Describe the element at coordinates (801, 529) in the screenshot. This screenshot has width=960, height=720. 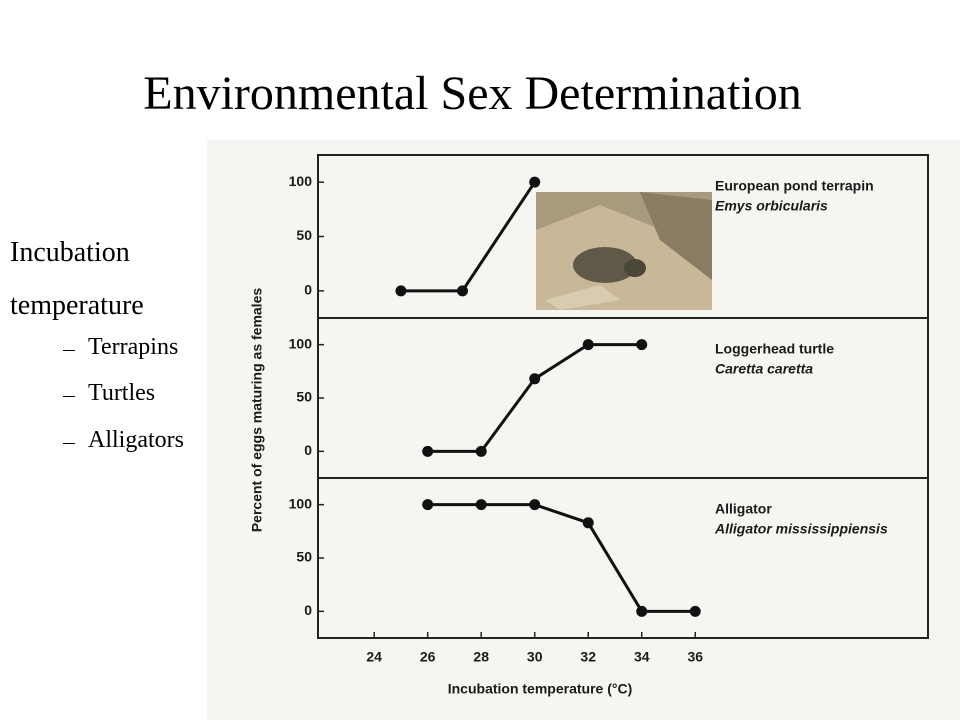
I see `series-subtitle: Alligator mississippiensis` at that location.